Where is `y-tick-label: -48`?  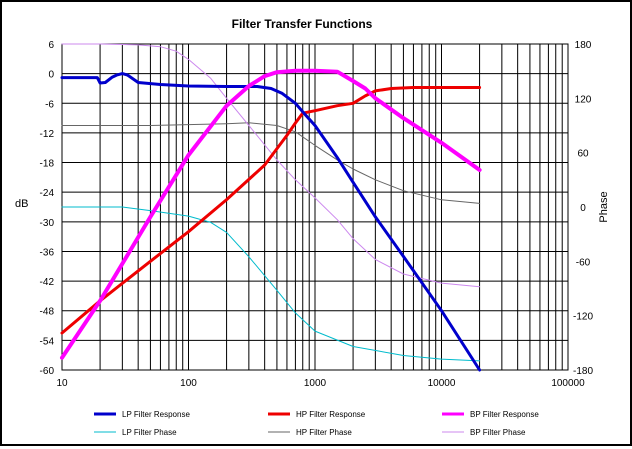 y-tick-label: -48 is located at coordinates (47, 312).